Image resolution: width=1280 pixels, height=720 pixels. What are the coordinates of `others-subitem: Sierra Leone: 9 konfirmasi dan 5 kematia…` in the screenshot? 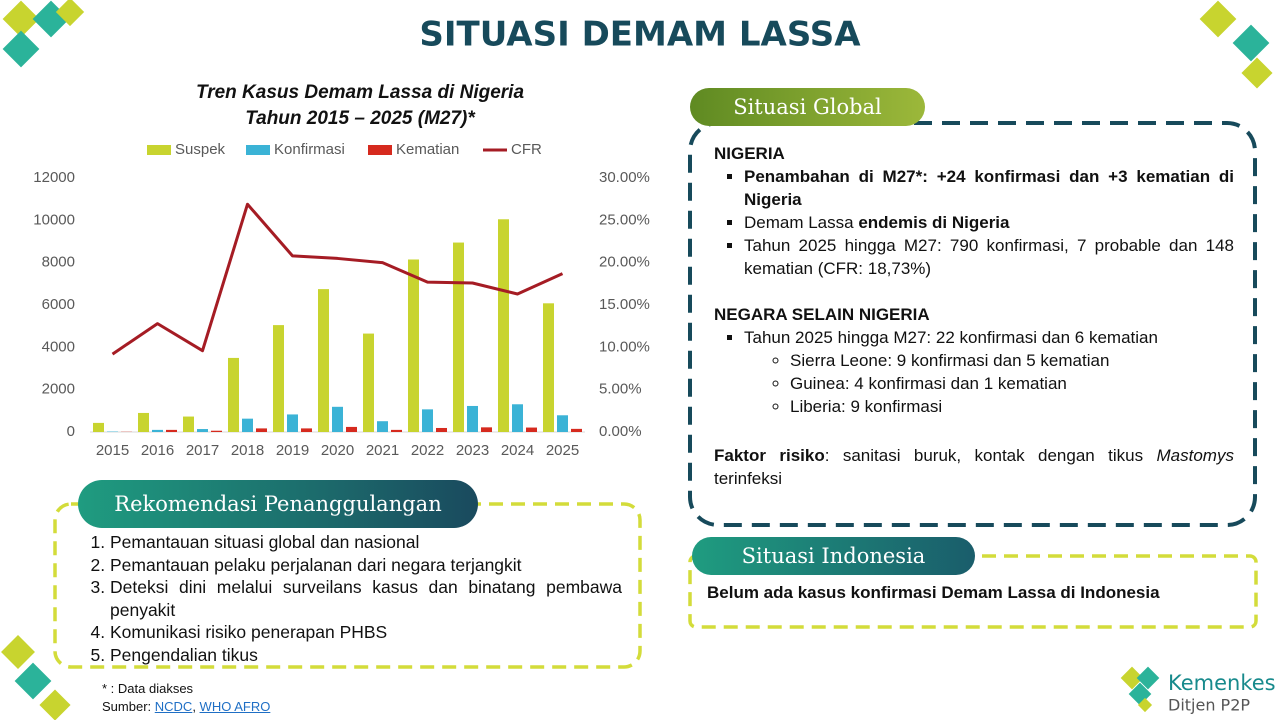 It's located at (1012, 360).